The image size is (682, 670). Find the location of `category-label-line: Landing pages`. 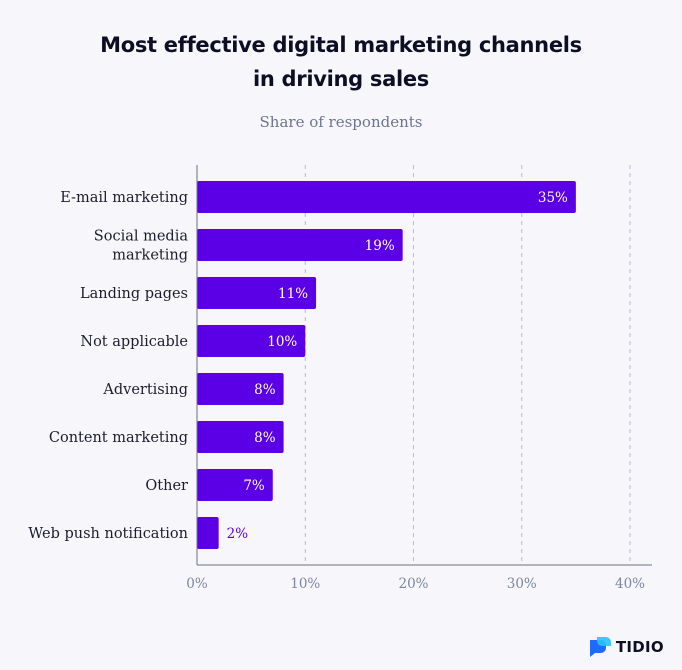

category-label-line: Landing pages is located at coordinates (134, 294).